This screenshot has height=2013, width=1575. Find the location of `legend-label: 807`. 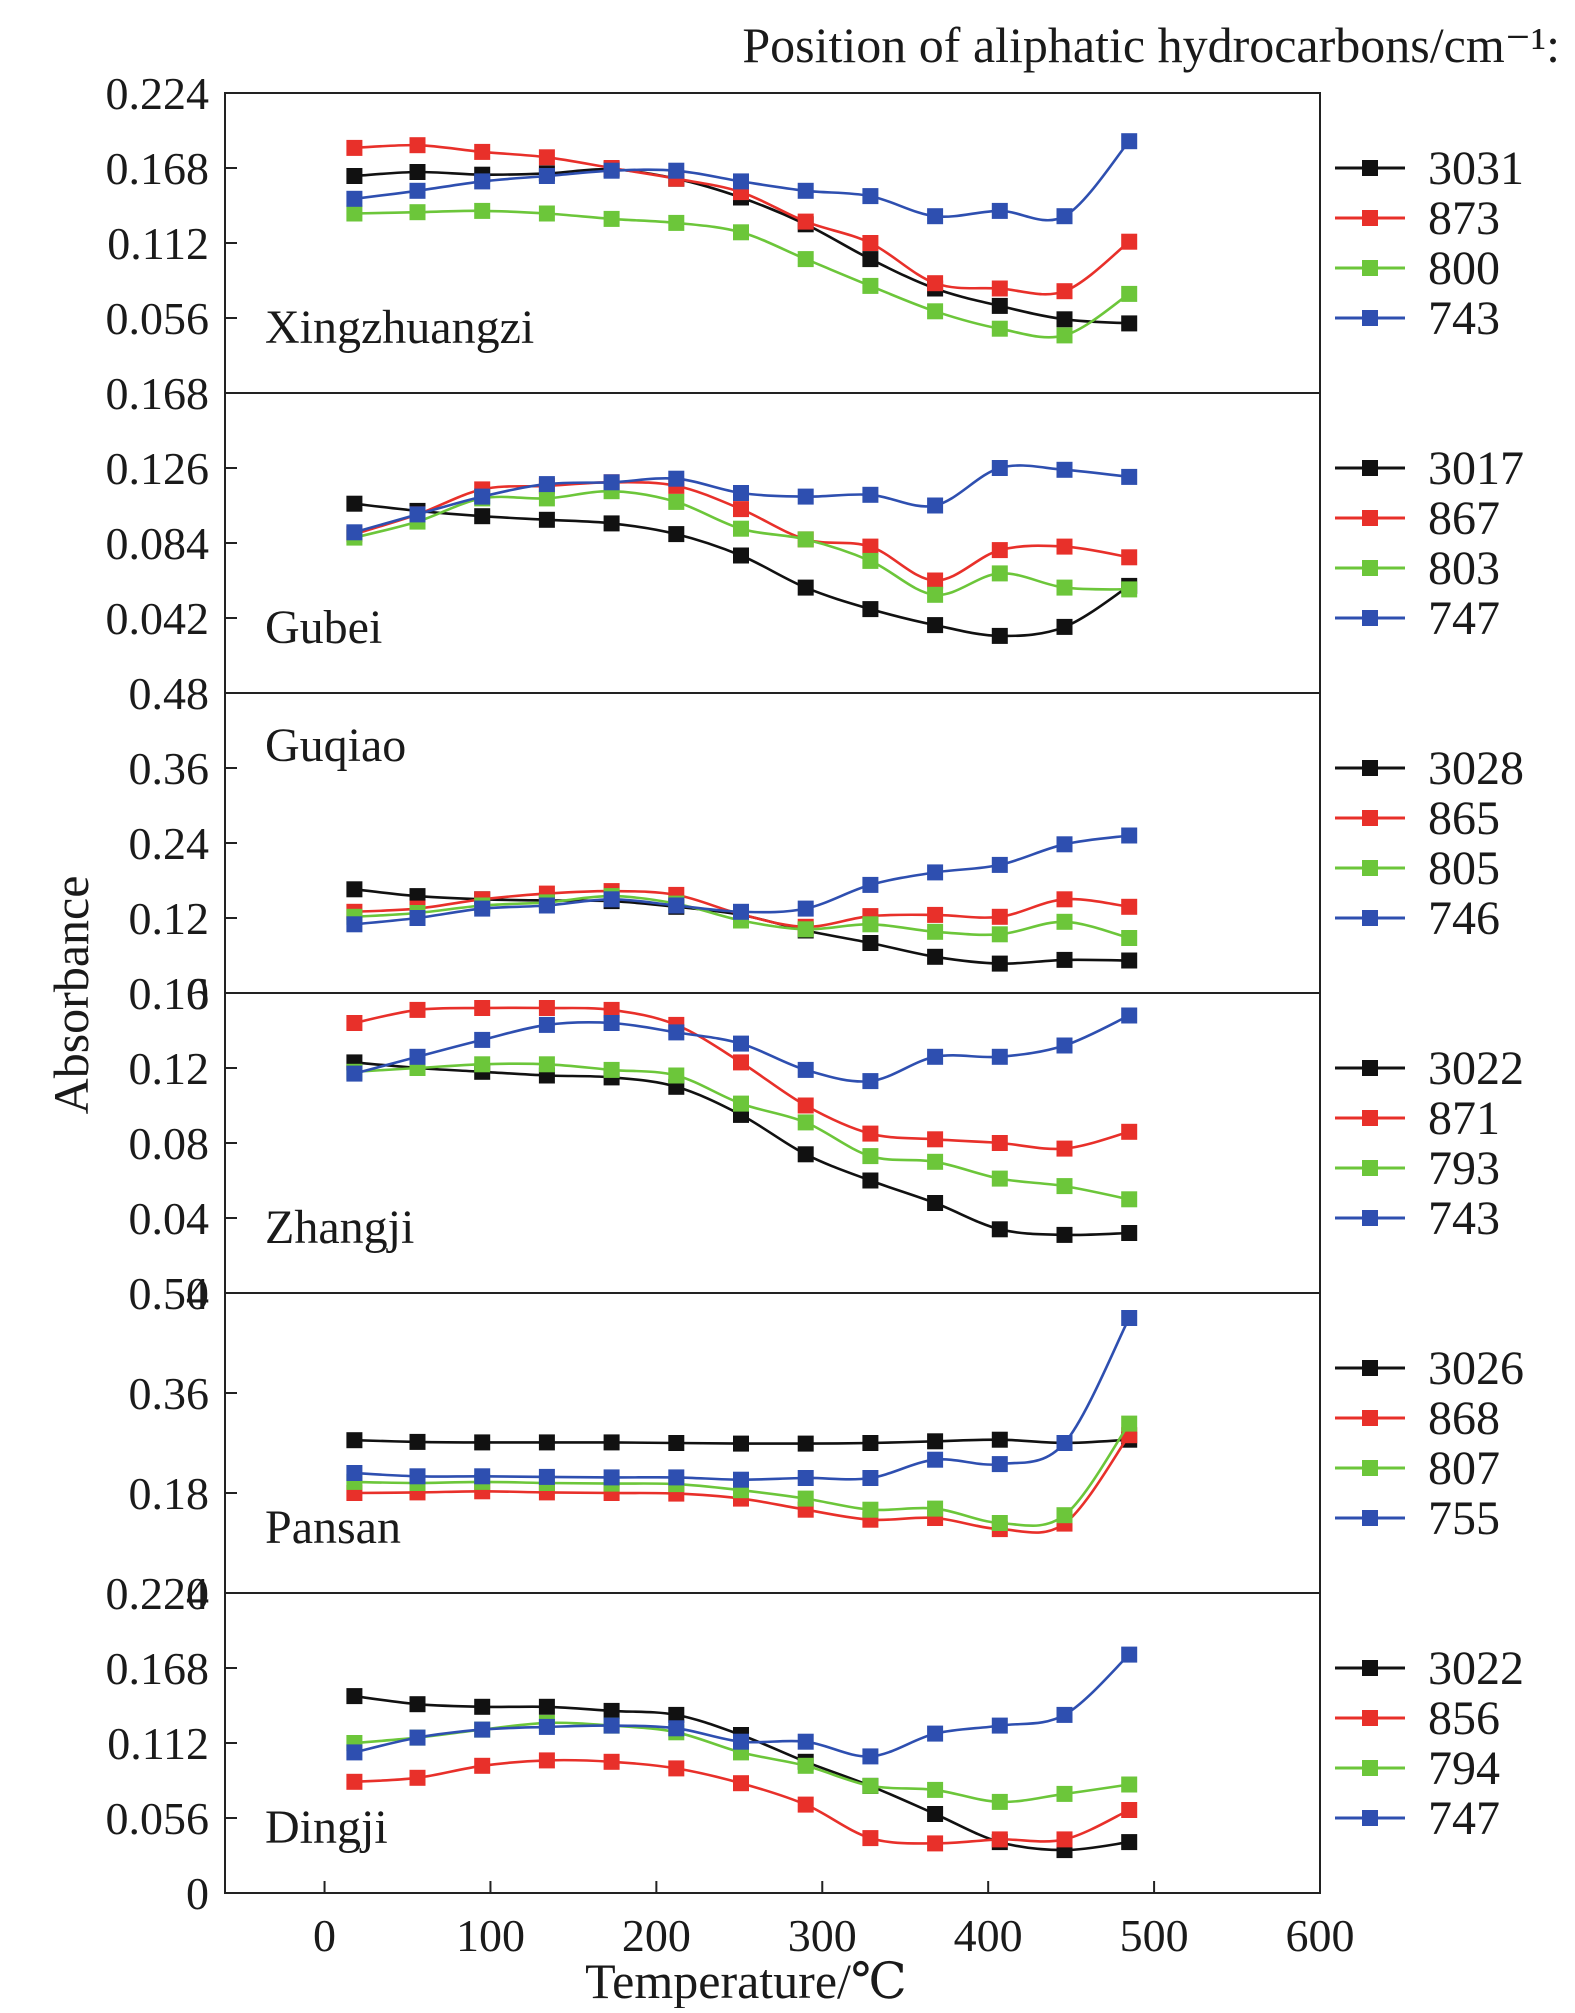

legend-label: 807 is located at coordinates (1464, 1468).